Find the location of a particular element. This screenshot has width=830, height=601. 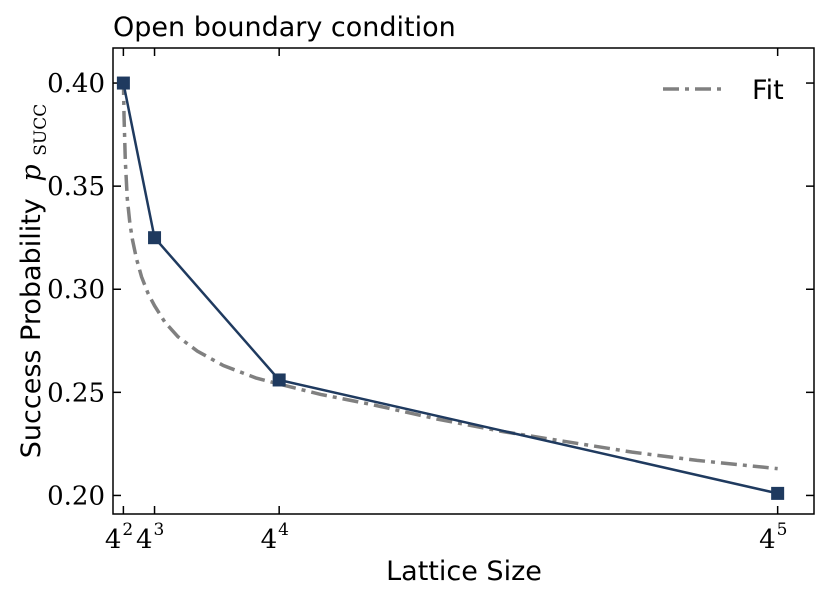

y-tick-label: 0.40 is located at coordinates (76, 84).